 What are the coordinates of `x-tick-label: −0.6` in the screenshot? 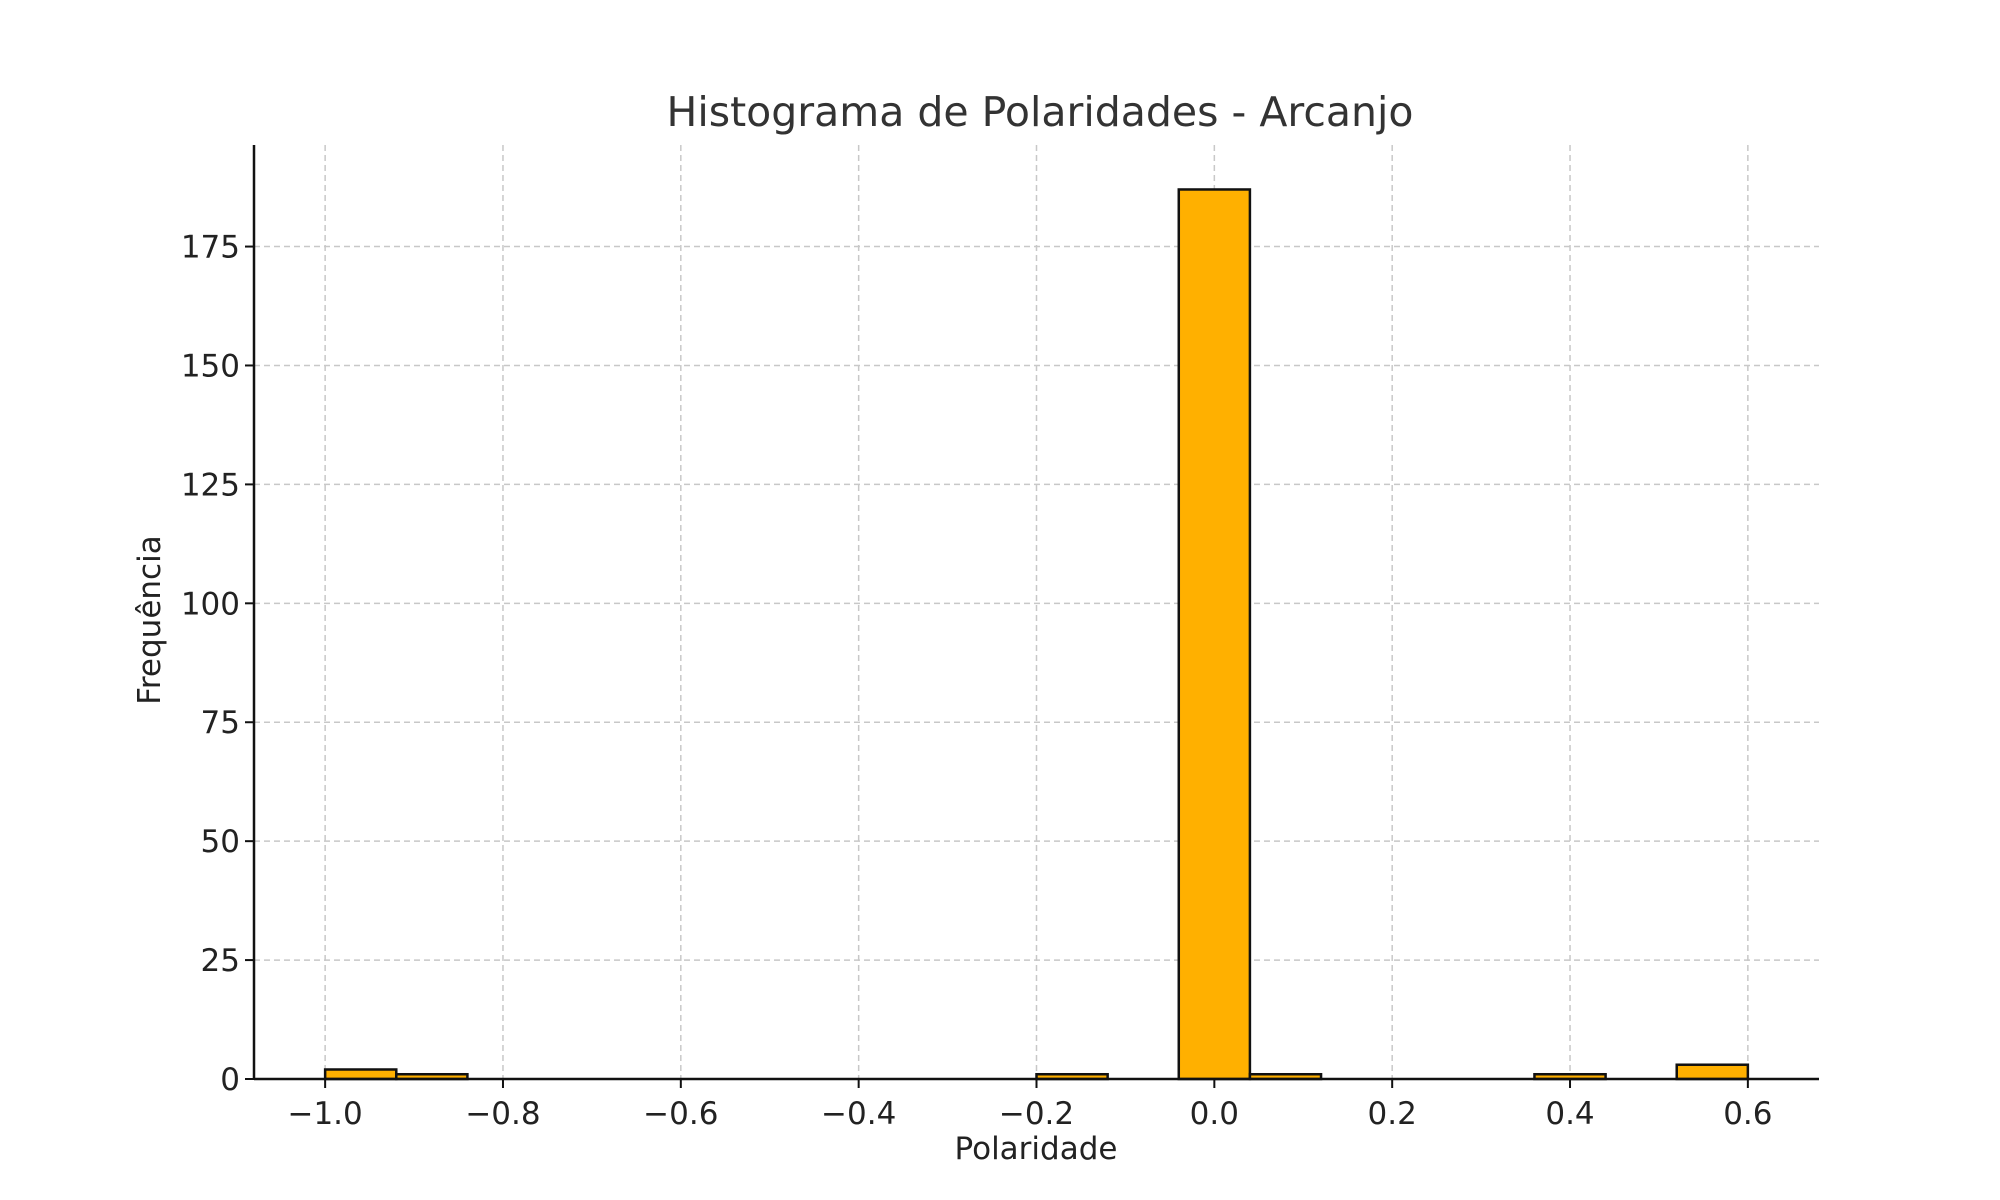 It's located at (680, 1114).